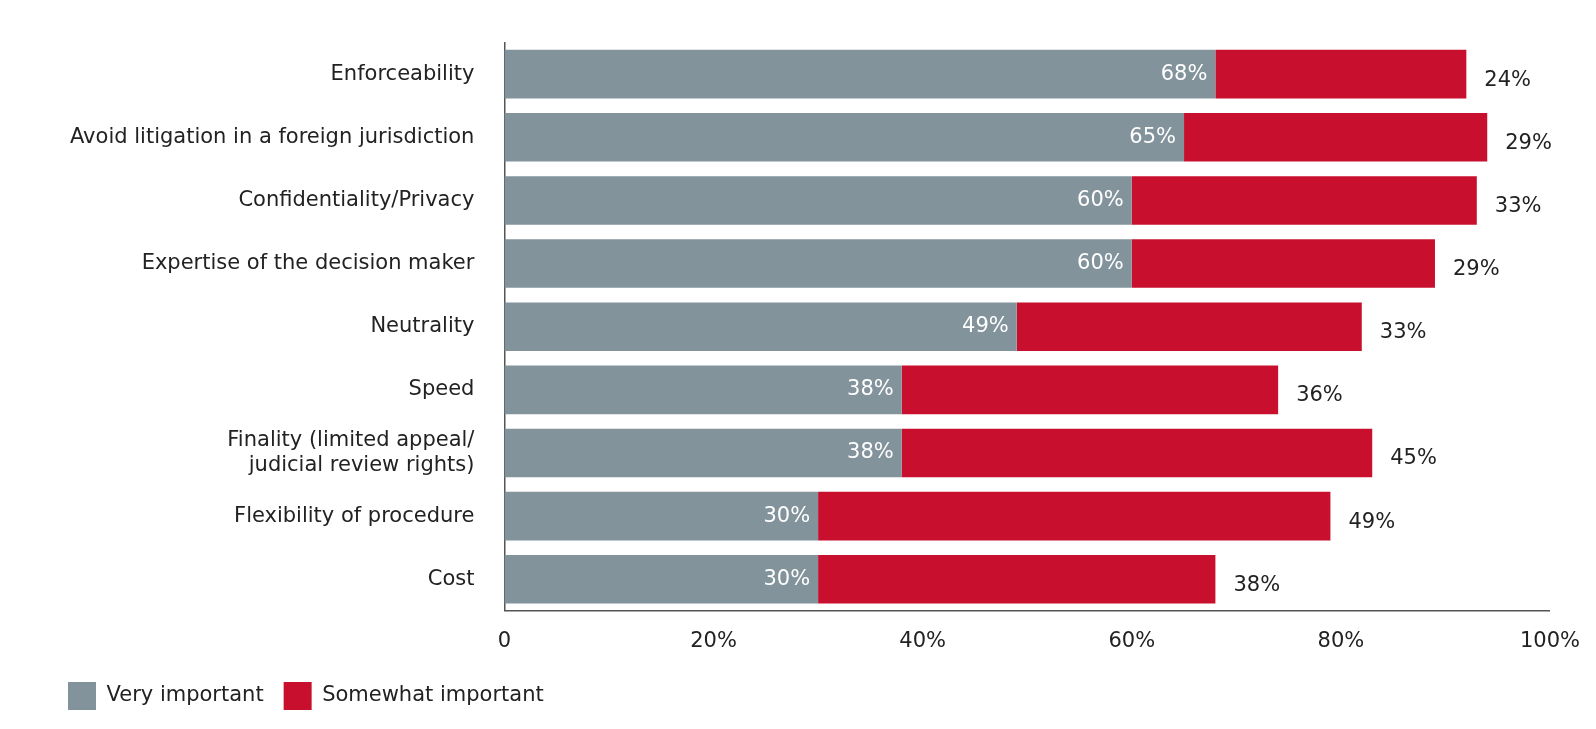  Describe the element at coordinates (433, 694) in the screenshot. I see `legend-label: Somewhat important` at that location.